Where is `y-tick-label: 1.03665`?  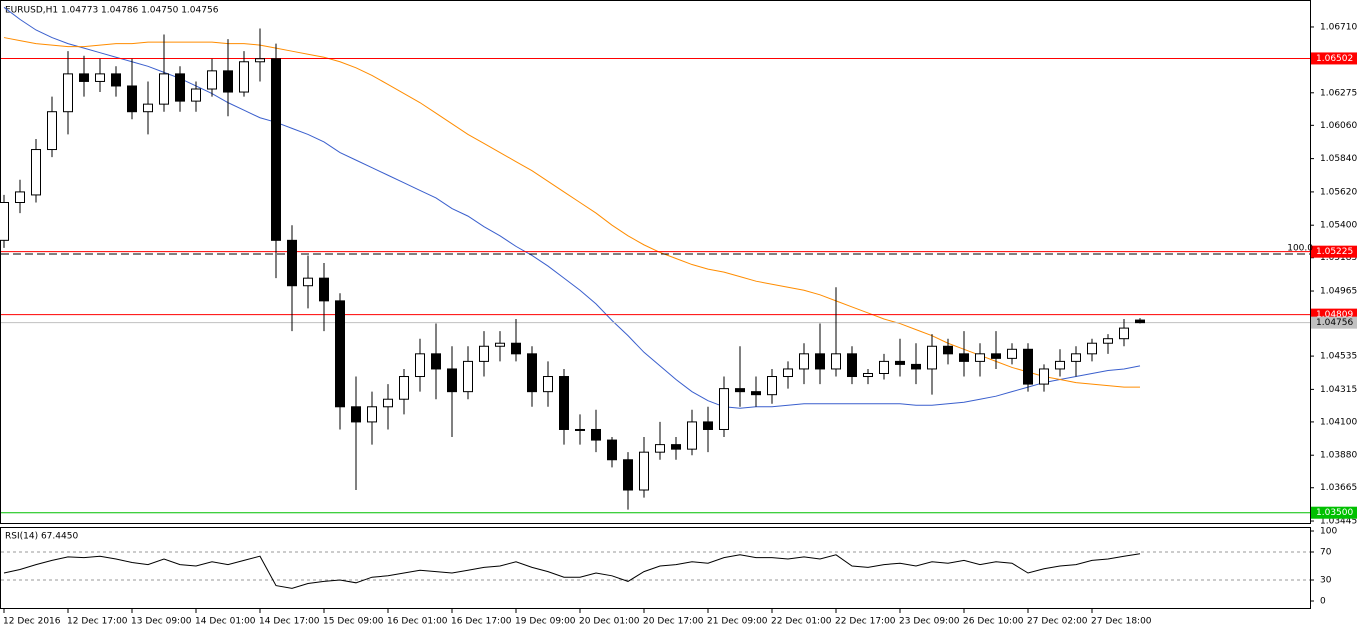
y-tick-label: 1.03665 is located at coordinates (1338, 488).